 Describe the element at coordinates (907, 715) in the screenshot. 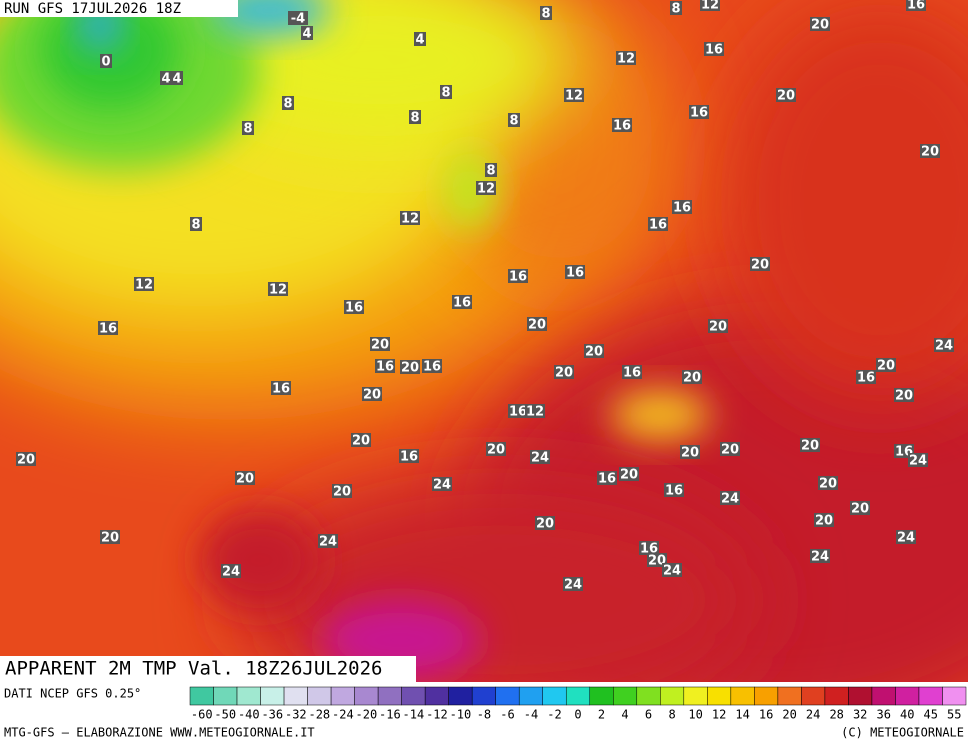

I see `legend-tick-label: 40` at that location.